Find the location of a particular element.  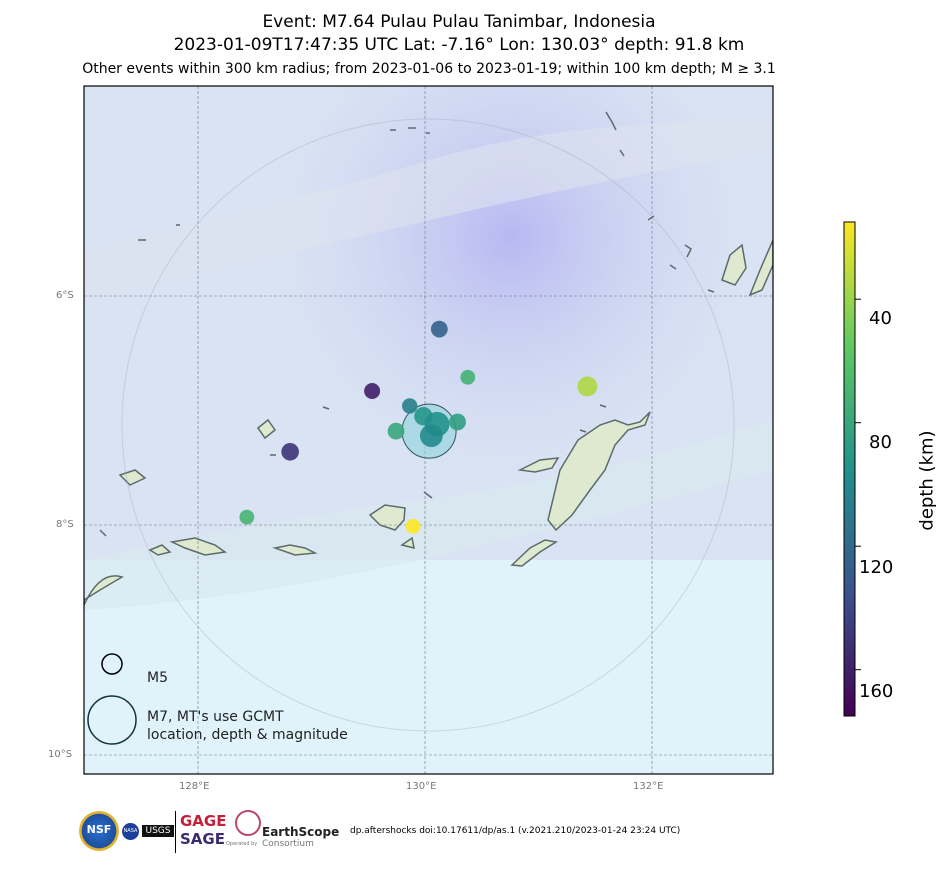

legend-circle-m7 is located at coordinates (112, 720).